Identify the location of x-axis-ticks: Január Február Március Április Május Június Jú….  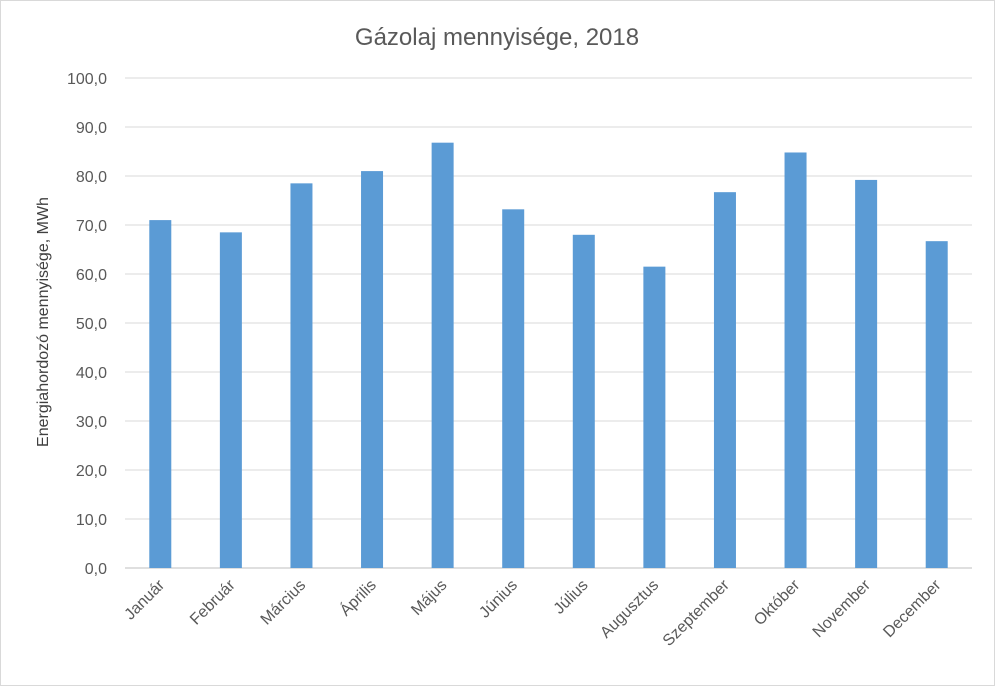
(533, 612).